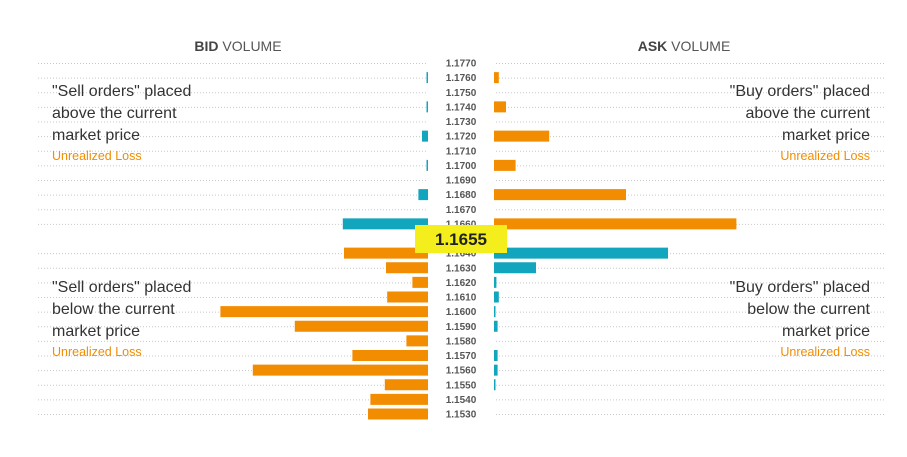  I want to click on price-tick-label: 1.1670, so click(461, 210).